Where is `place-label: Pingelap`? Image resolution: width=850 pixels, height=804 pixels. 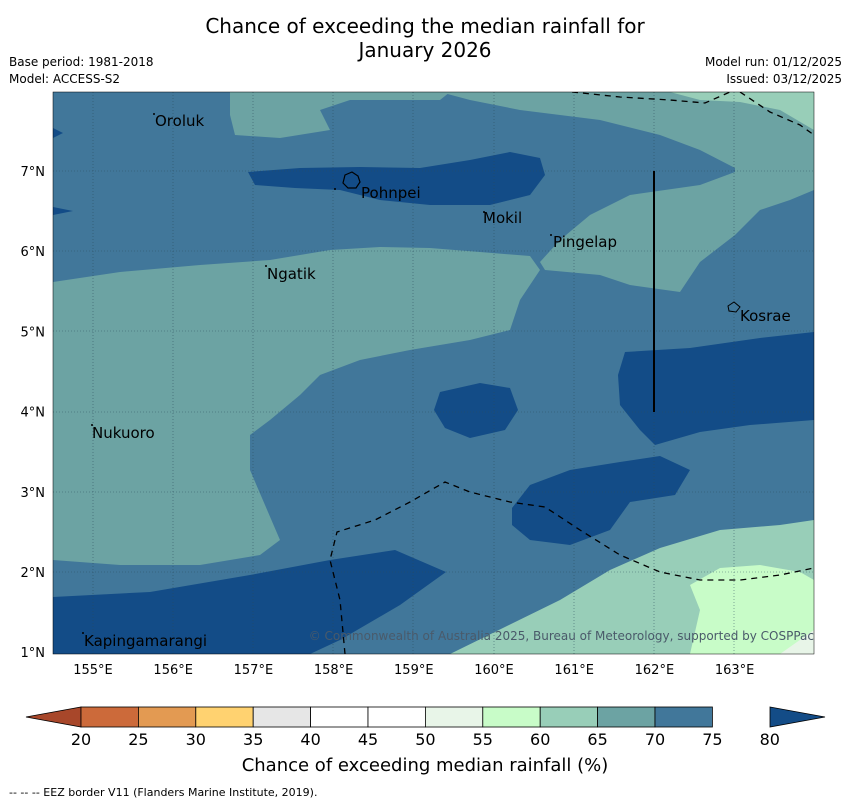
place-label: Pingelap is located at coordinates (585, 242).